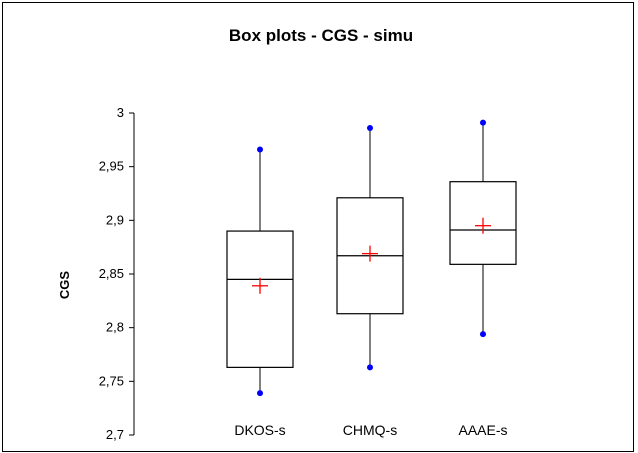  I want to click on box-AAAE-s, so click(483, 228).